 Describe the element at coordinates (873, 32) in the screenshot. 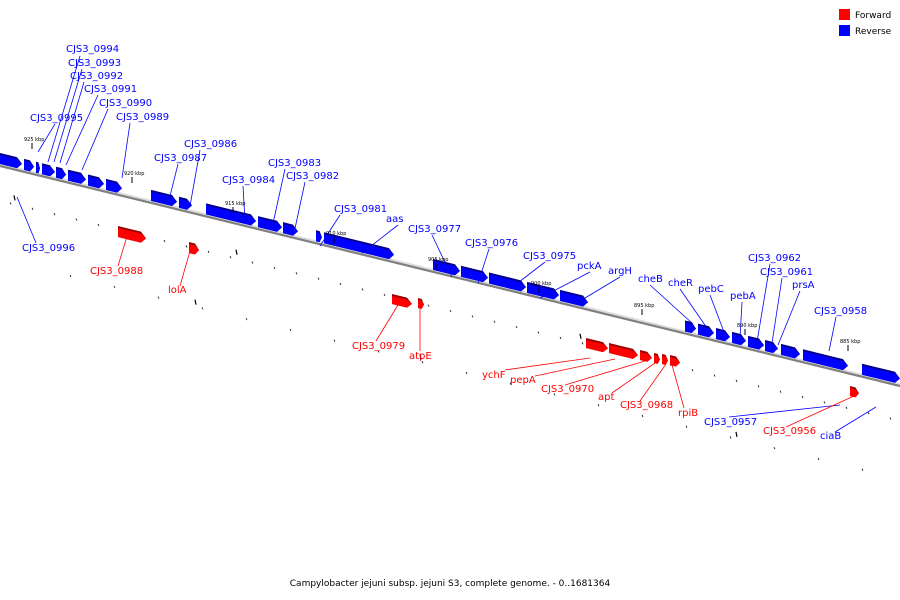

I see `legend-reverse-label: Reverse` at that location.